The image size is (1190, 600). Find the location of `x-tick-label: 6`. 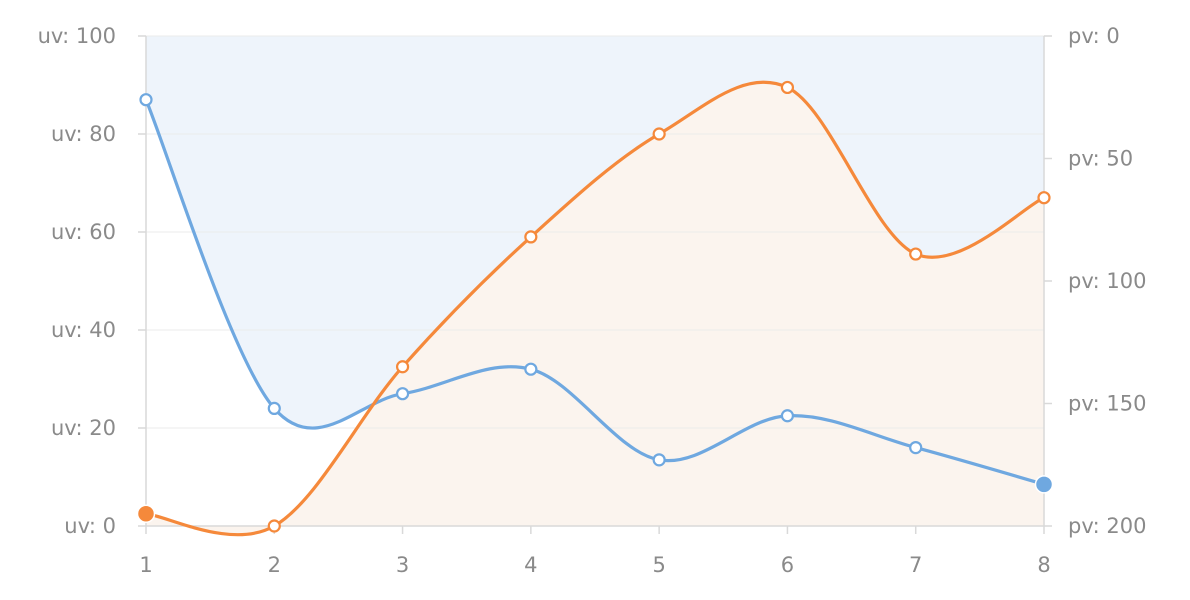

x-tick-label: 6 is located at coordinates (787, 565).